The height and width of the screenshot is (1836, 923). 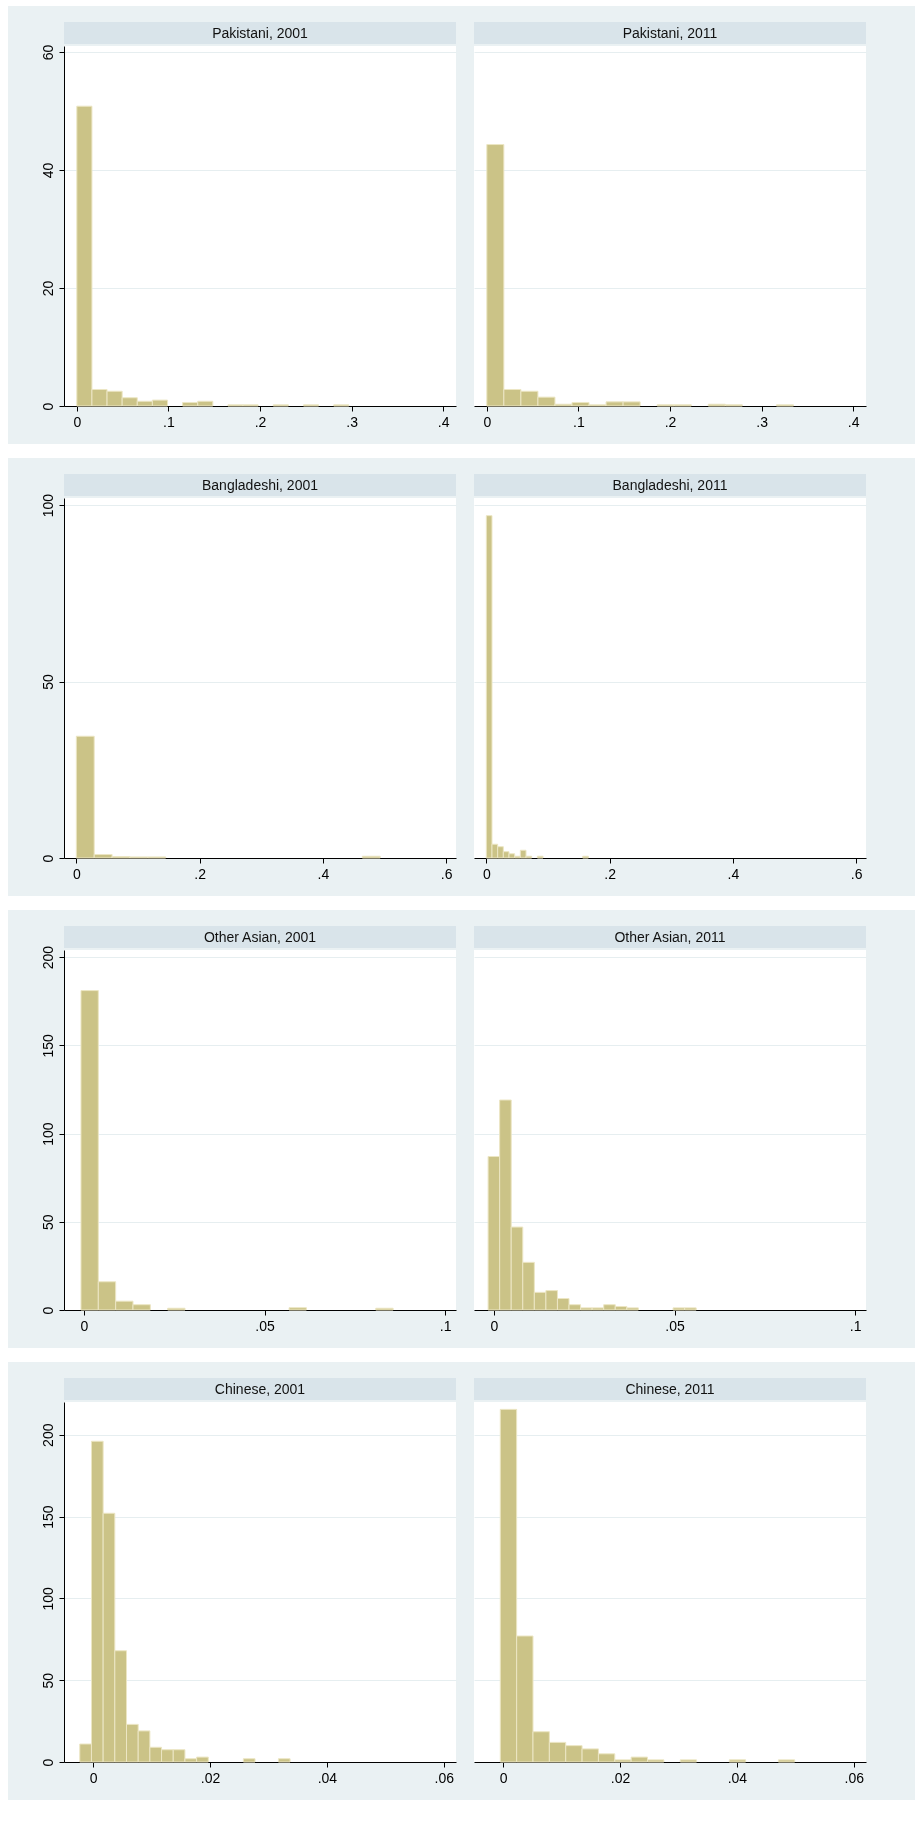 What do you see at coordinates (260, 485) in the screenshot?
I see `chart-title: Bangladeshi, 2001` at bounding box center [260, 485].